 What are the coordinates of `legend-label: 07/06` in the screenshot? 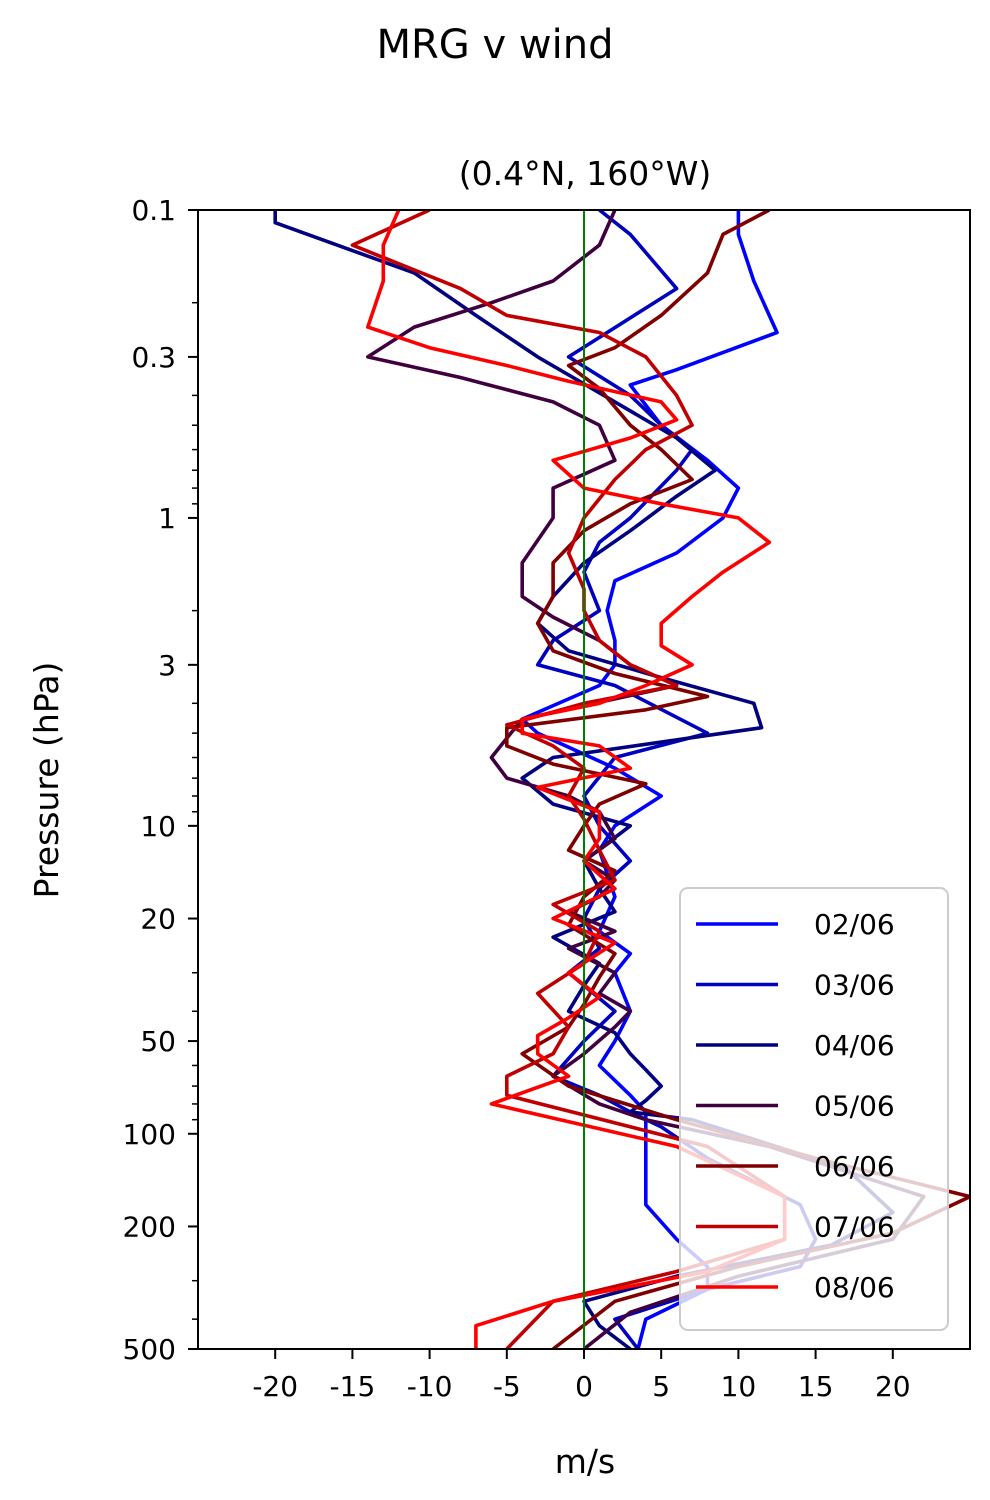 It's located at (854, 1227).